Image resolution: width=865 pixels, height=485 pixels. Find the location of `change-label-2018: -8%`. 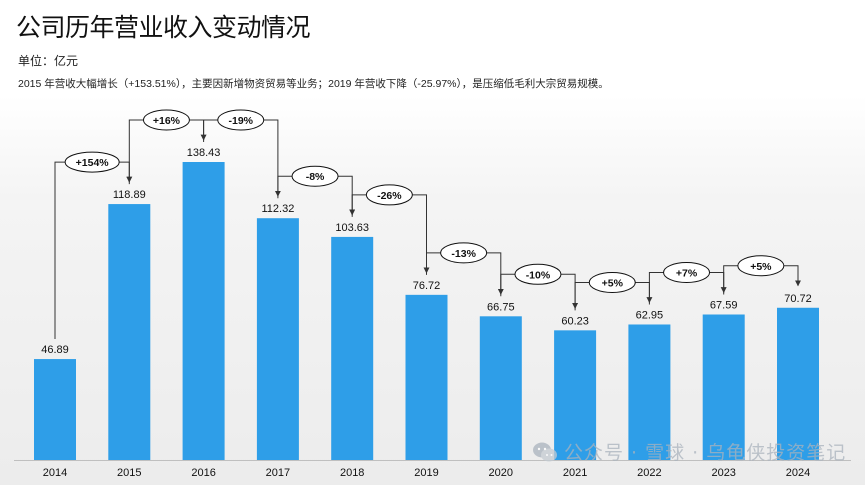

change-label-2018: -8% is located at coordinates (315, 177).